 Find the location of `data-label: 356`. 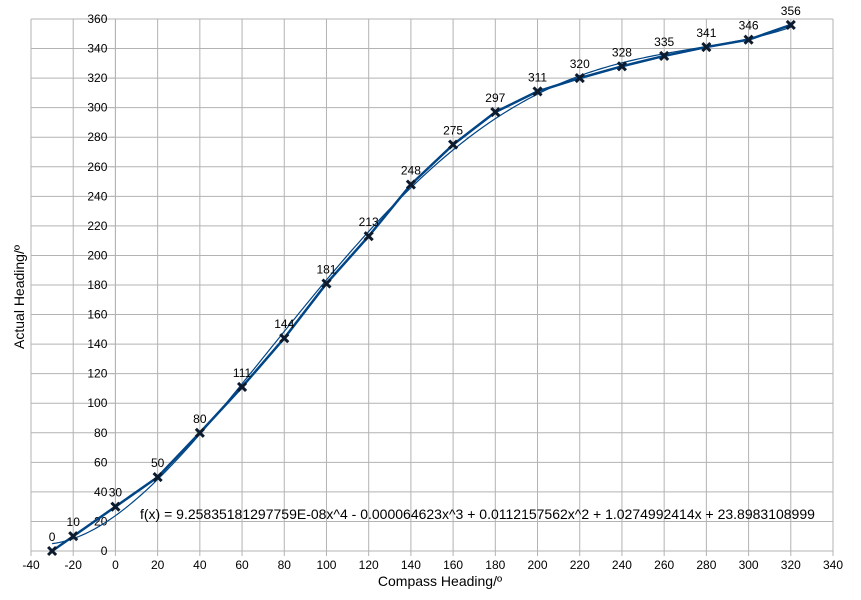

data-label: 356 is located at coordinates (791, 11).